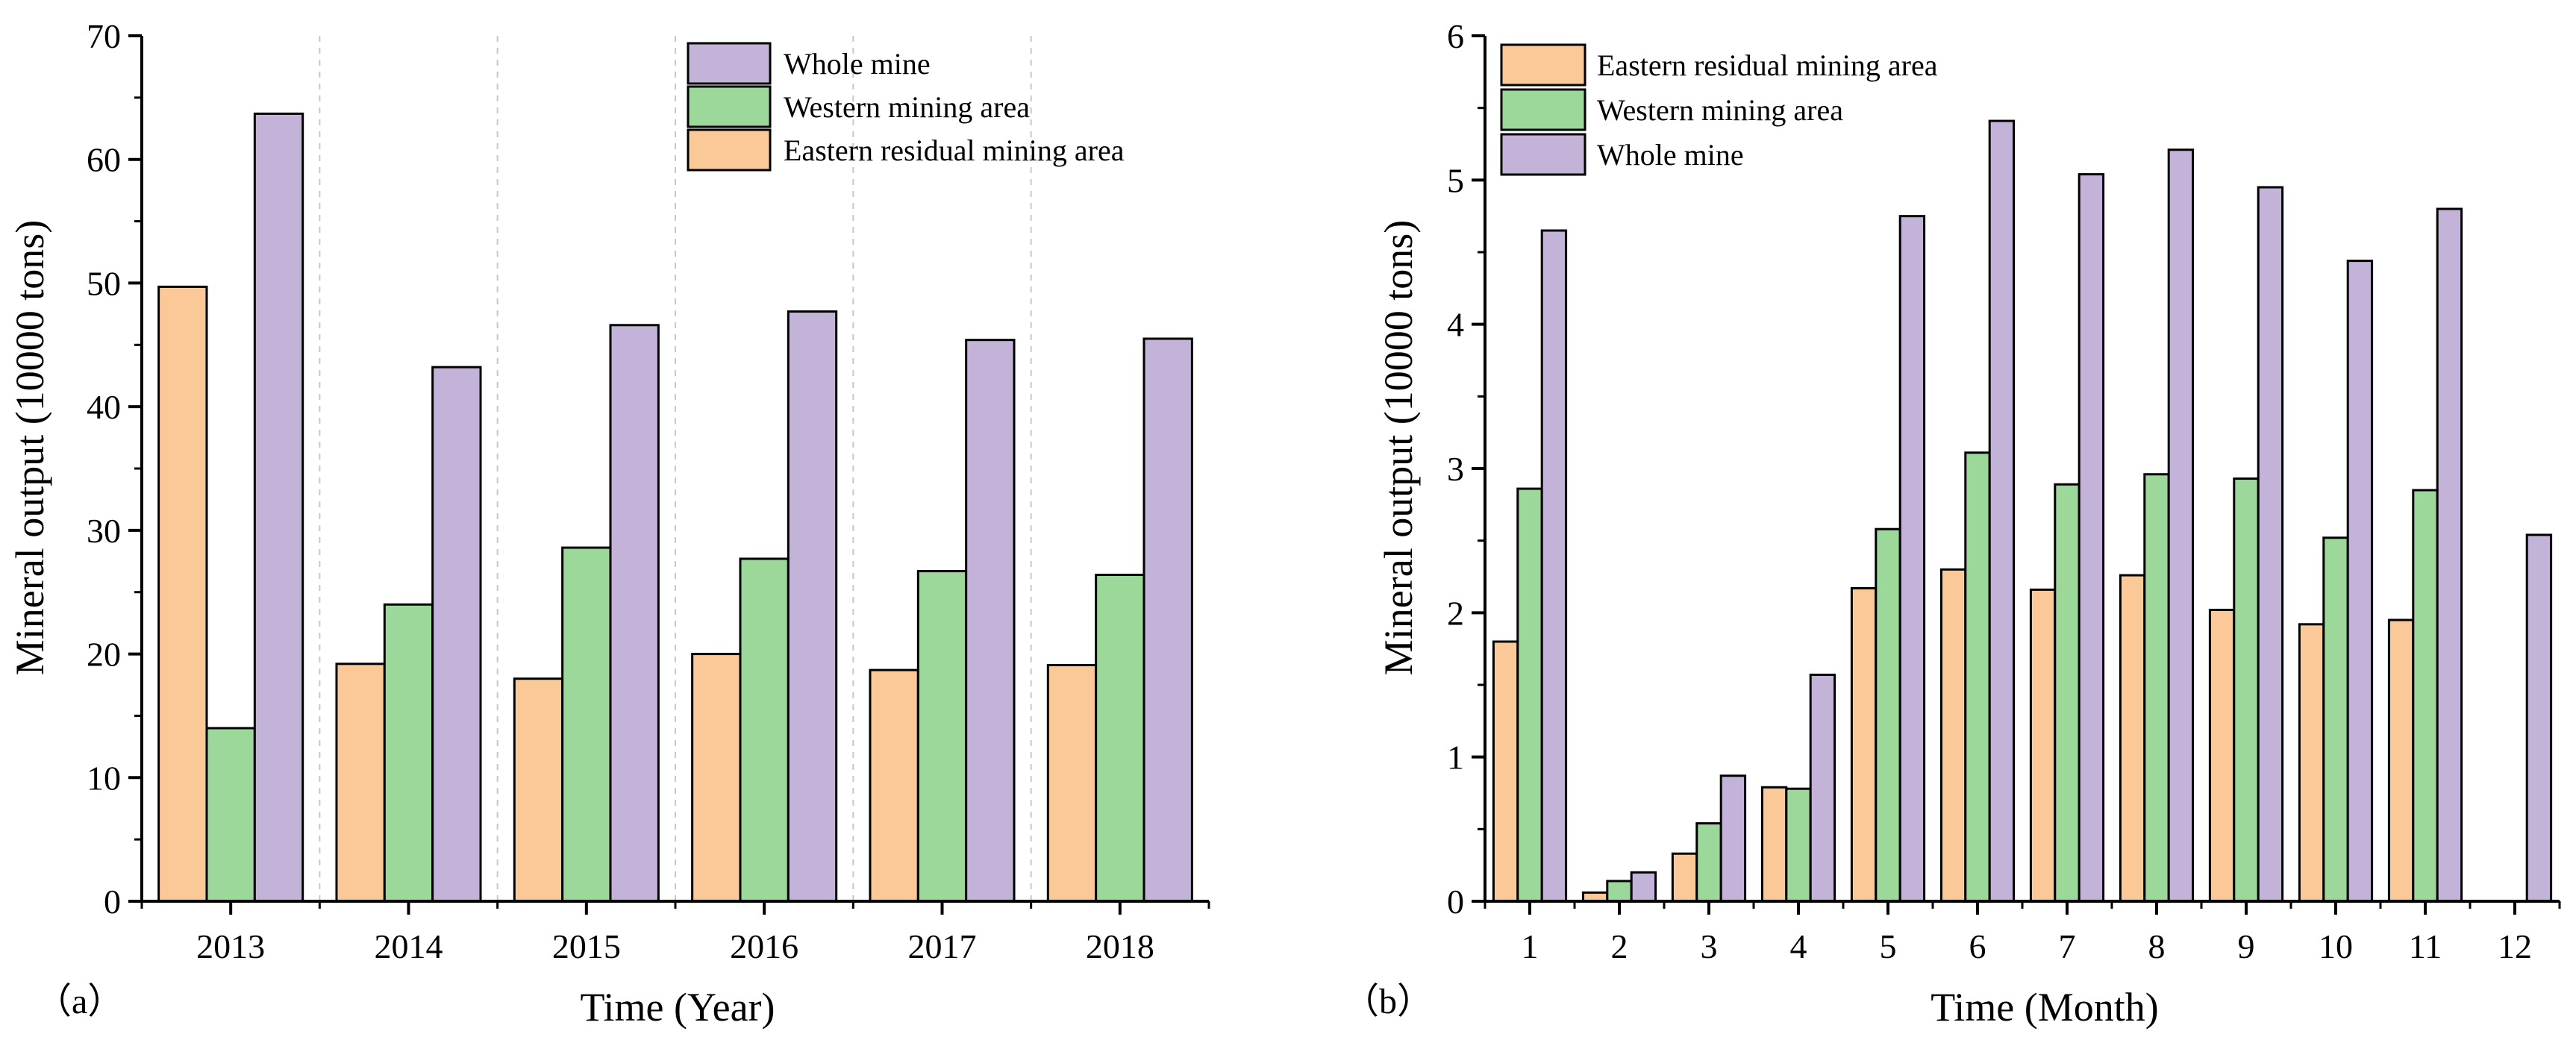 Image resolution: width=2576 pixels, height=1040 pixels. What do you see at coordinates (1455, 469) in the screenshot?
I see `y-tick-label: 3` at bounding box center [1455, 469].